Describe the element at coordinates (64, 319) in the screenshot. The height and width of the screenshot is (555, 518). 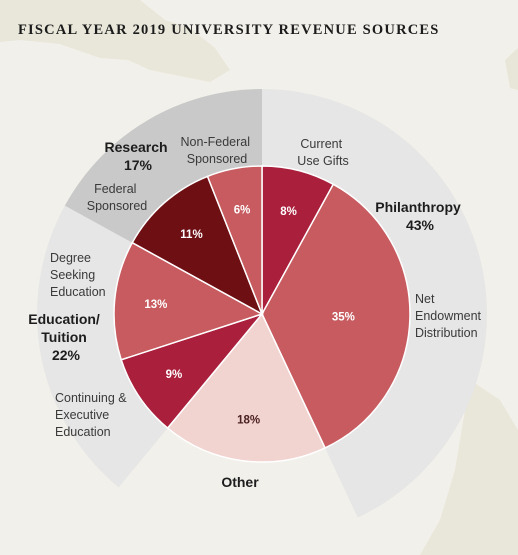
I see `group-label-line: Education/` at that location.